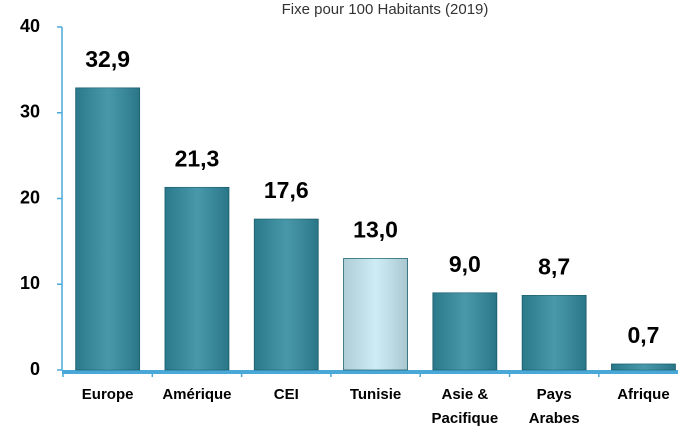 The image size is (678, 430). Describe the element at coordinates (375, 230) in the screenshot. I see `value-label: 13,0` at that location.